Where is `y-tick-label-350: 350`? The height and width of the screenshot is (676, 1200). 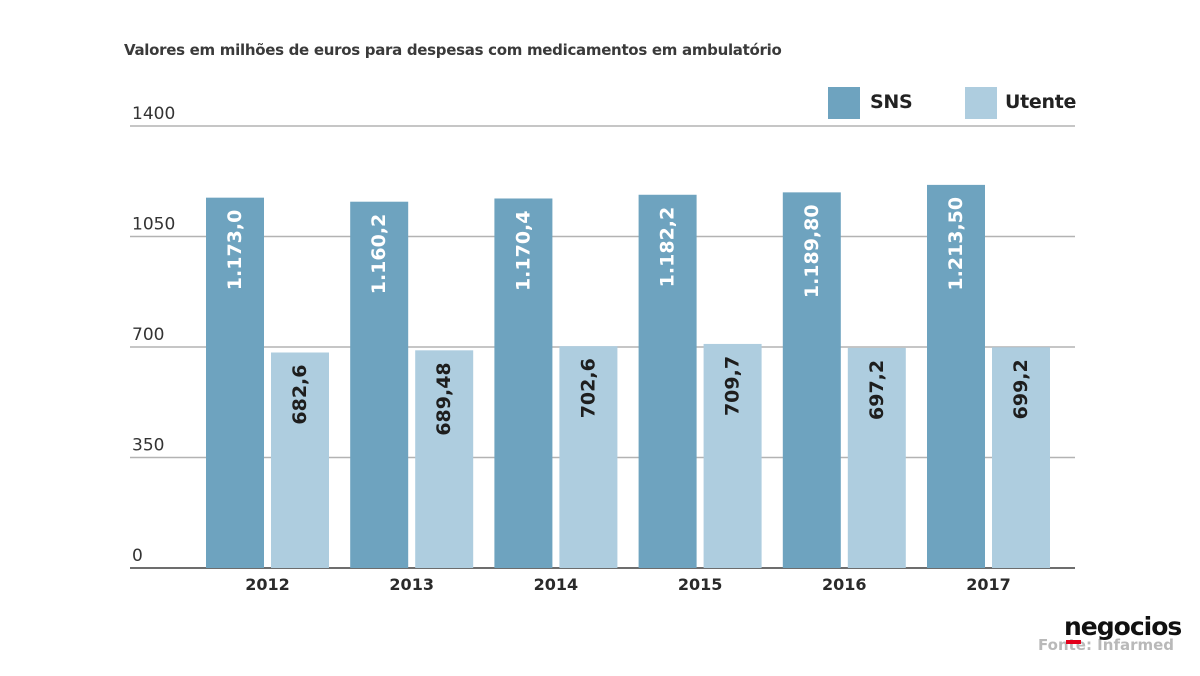
y-tick-label-350: 350 is located at coordinates (148, 446).